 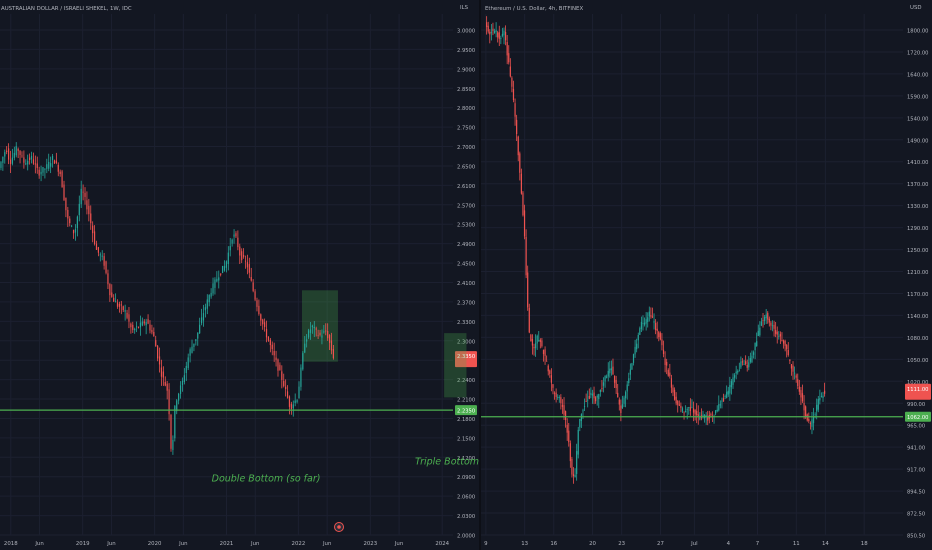 What do you see at coordinates (466, 342) in the screenshot?
I see `y-tick-label: 2.3000` at bounding box center [466, 342].